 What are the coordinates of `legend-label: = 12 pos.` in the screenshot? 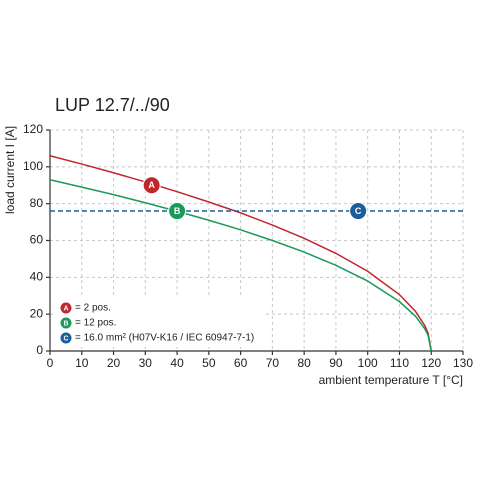 It's located at (95, 323).